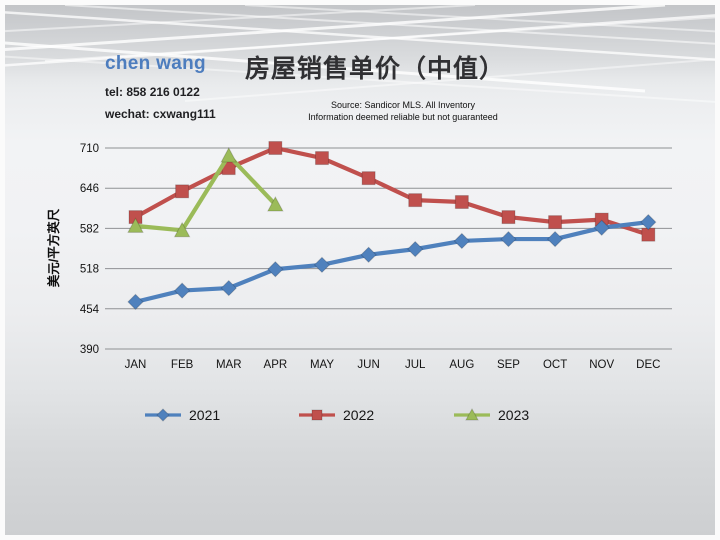  What do you see at coordinates (89, 270) in the screenshot?
I see `y-tick-label: 518` at bounding box center [89, 270].